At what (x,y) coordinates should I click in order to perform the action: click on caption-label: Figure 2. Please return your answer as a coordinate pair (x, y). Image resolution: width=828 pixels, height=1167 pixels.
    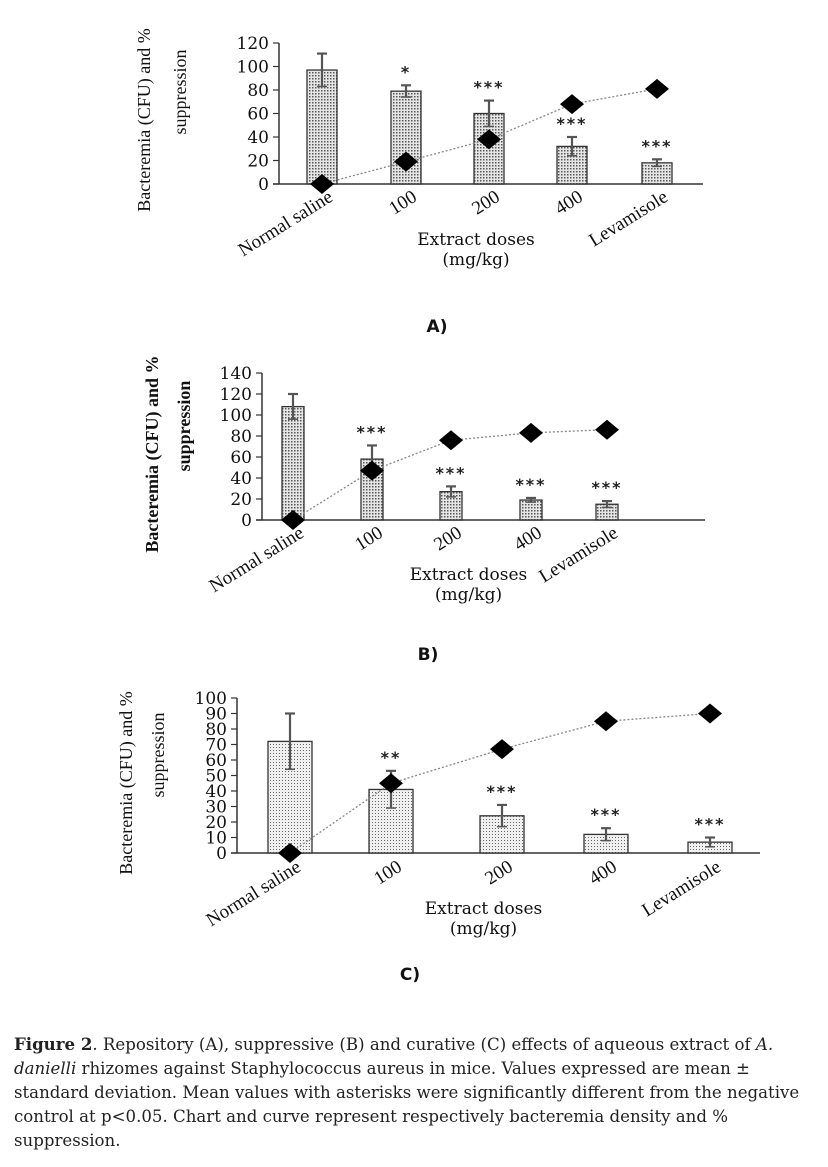
    Looking at the image, I should click on (53, 1044).